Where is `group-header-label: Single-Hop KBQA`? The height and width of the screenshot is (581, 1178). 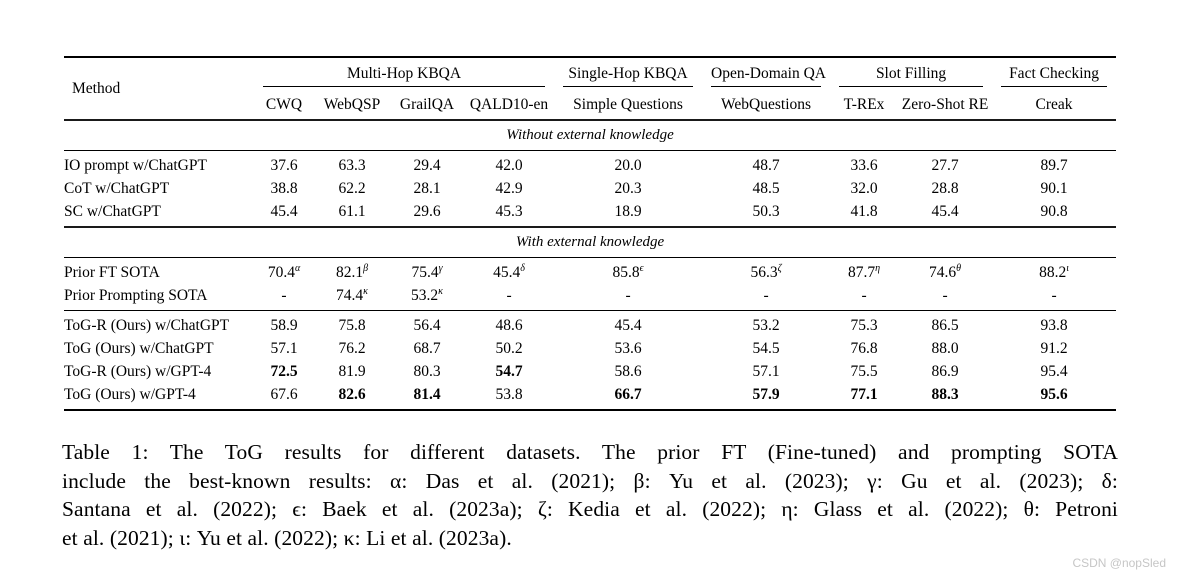 group-header-label: Single-Hop KBQA is located at coordinates (628, 74).